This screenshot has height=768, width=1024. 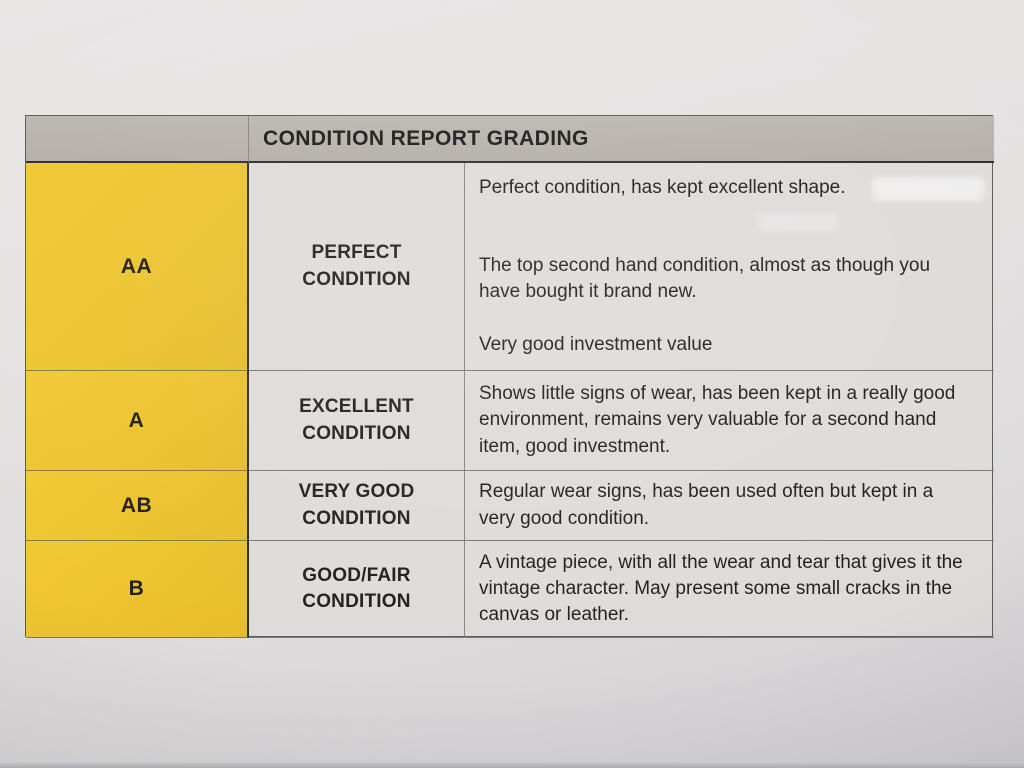 I want to click on condition-name-perfect: PERFECT CONDITION, so click(x=357, y=267).